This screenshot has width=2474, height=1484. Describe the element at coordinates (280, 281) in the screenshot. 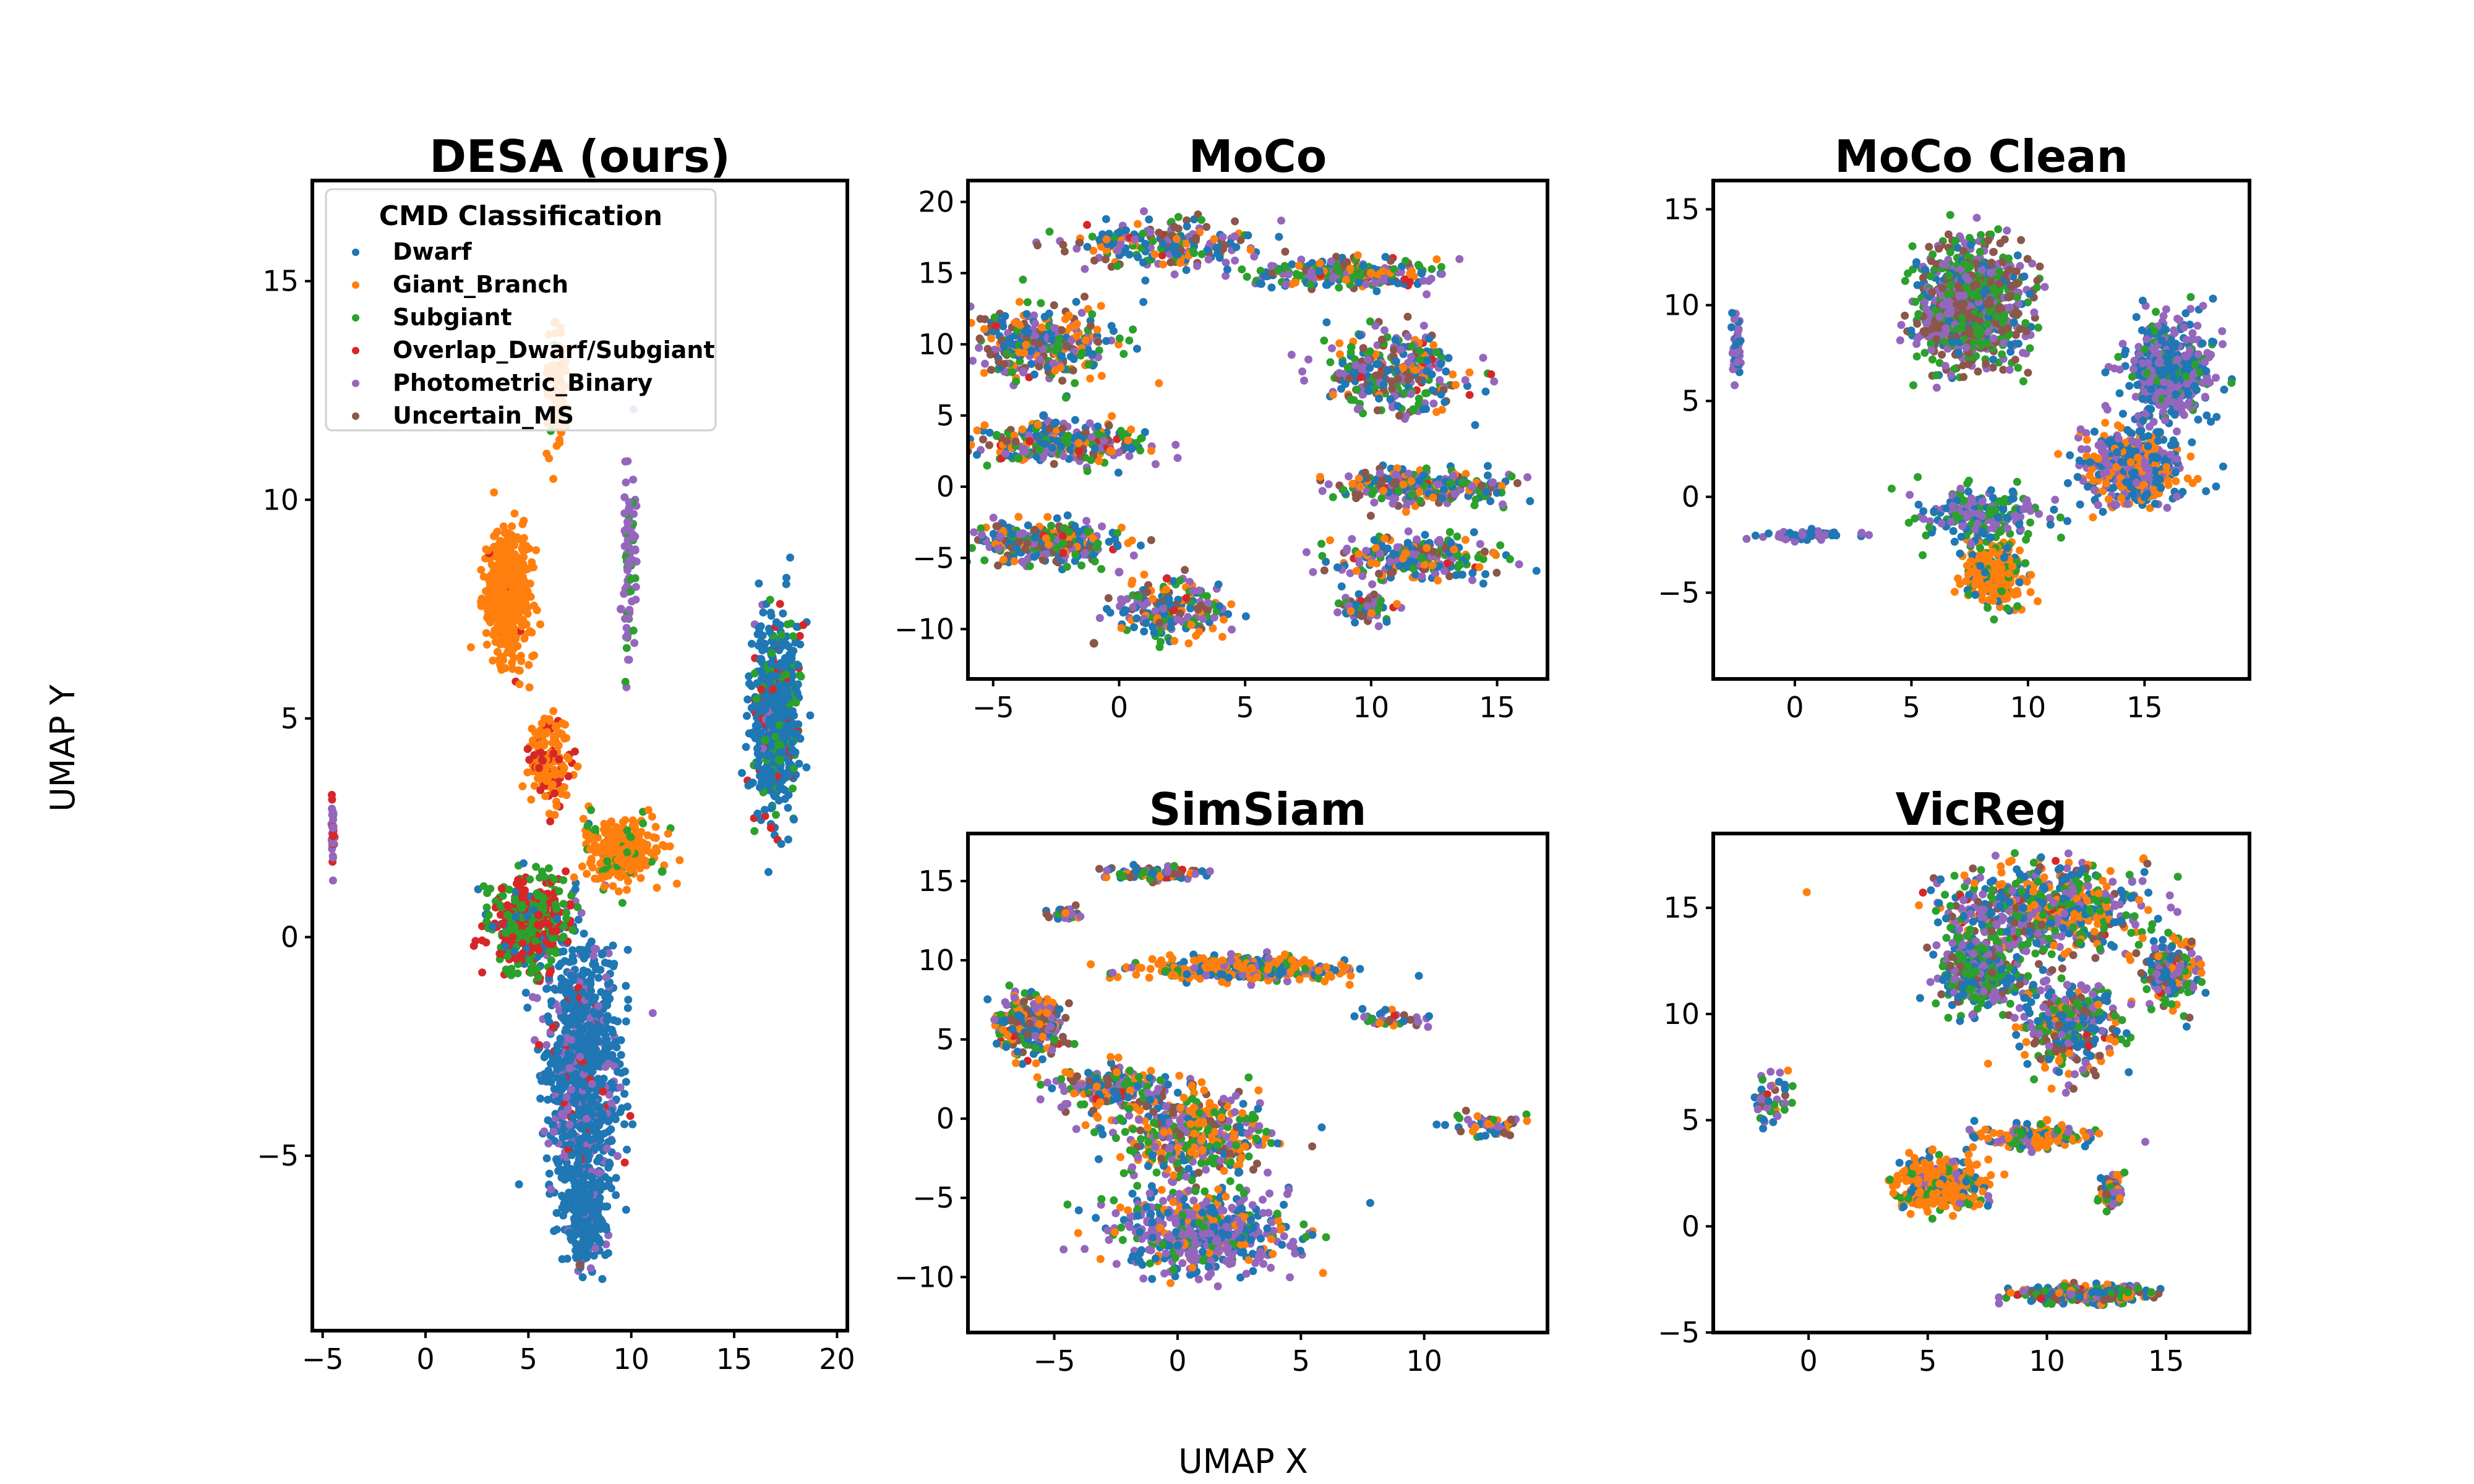

I see `y-tick-label: 15` at that location.